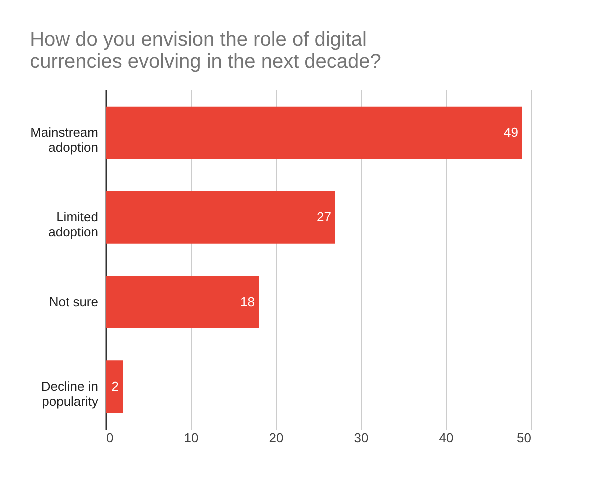  What do you see at coordinates (110, 438) in the screenshot?
I see `x-tick-label: 0` at bounding box center [110, 438].